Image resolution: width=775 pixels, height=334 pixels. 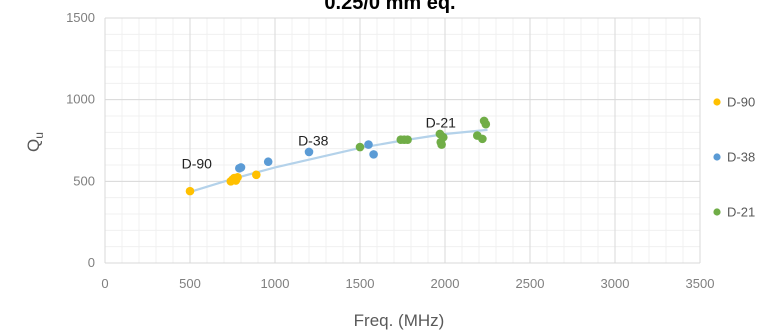 What do you see at coordinates (275, 283) in the screenshot?
I see `x-tick-label: 1000` at bounding box center [275, 283].